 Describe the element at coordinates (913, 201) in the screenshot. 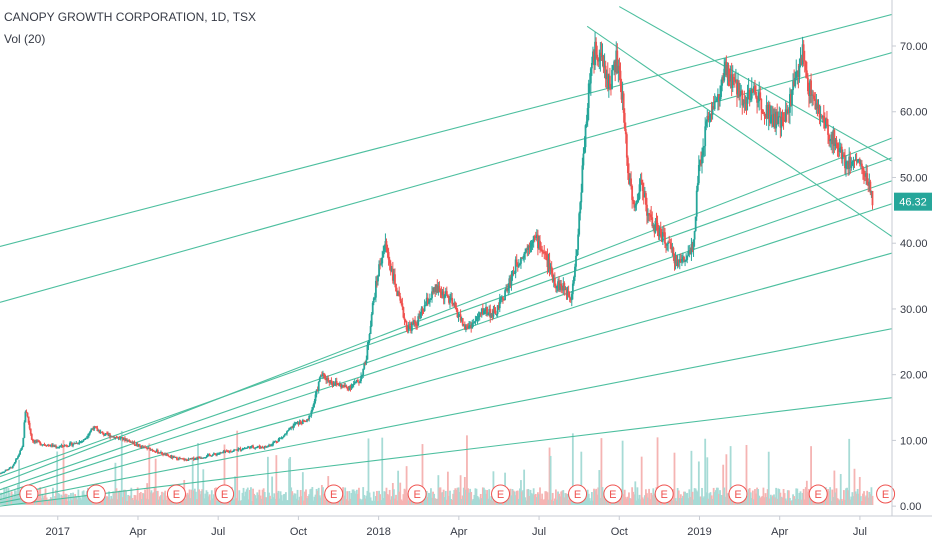

I see `last-price-tag: 46.32` at that location.